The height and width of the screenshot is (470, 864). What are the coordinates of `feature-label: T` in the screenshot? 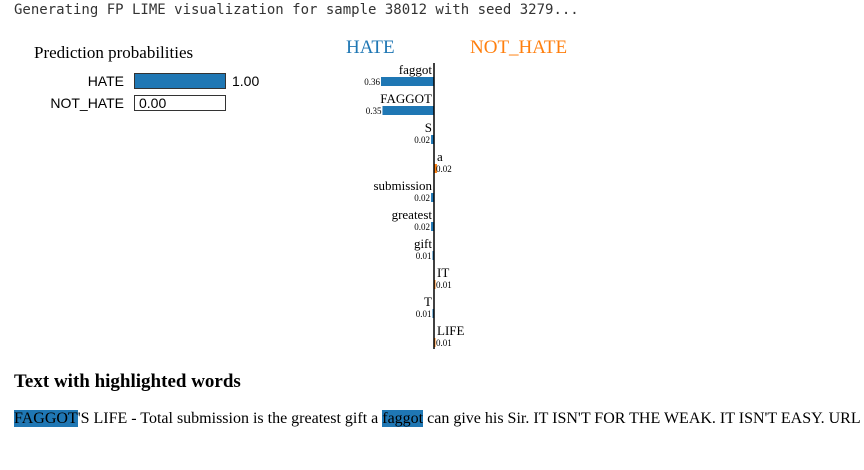 It's located at (428, 301).